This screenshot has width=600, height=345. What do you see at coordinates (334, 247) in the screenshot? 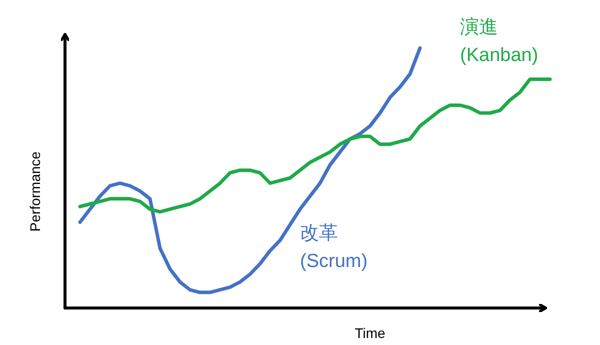
I see `series-label: 改革 (Scrum)` at bounding box center [334, 247].